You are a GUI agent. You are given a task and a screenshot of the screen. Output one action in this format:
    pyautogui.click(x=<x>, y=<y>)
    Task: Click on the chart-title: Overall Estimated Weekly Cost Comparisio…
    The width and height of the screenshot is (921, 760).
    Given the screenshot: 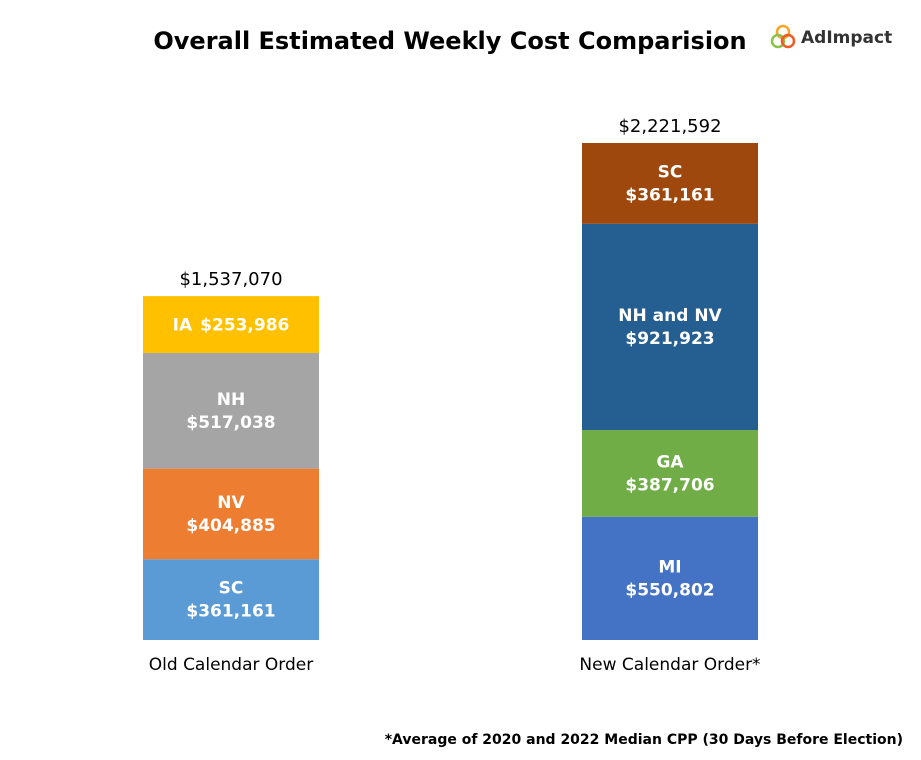 What is the action you would take?
    pyautogui.click(x=449, y=41)
    